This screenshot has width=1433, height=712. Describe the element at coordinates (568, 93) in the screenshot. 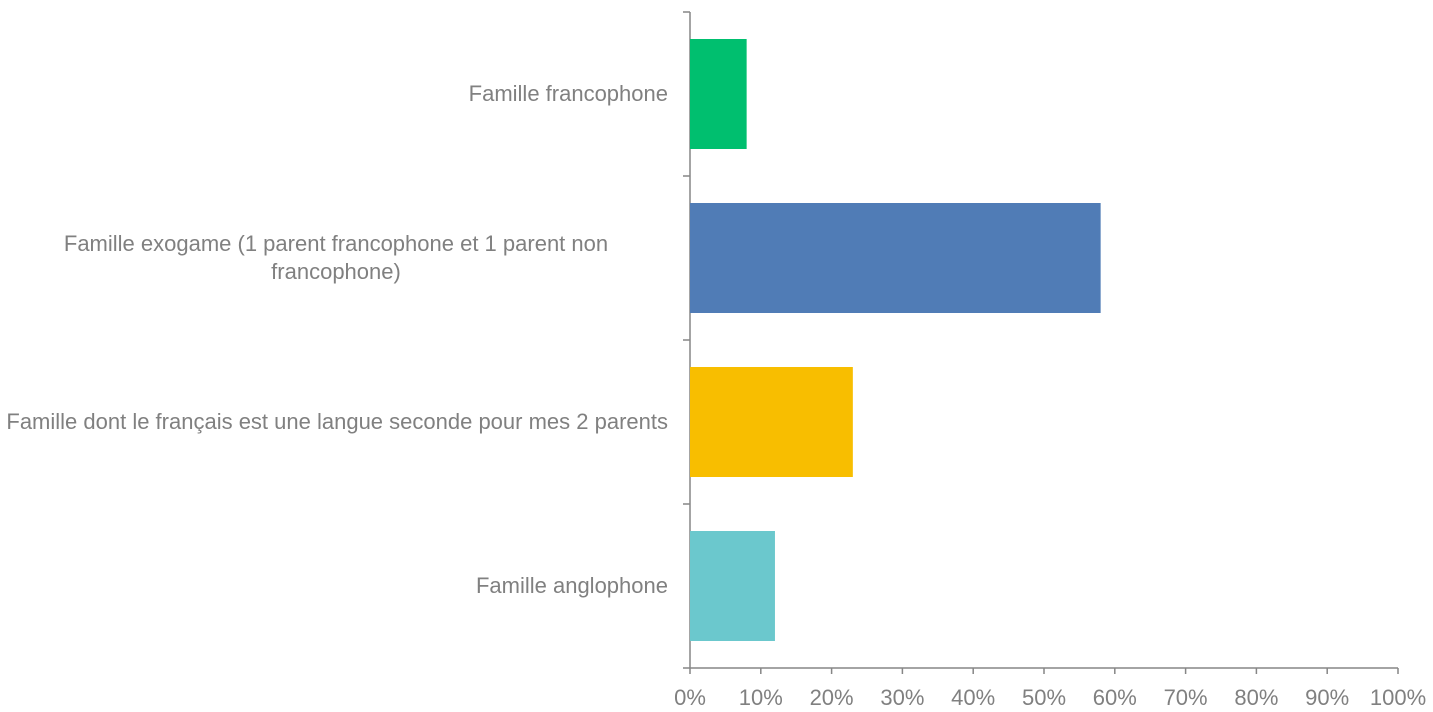

I see `y-tick-label: Famille francophone` at that location.